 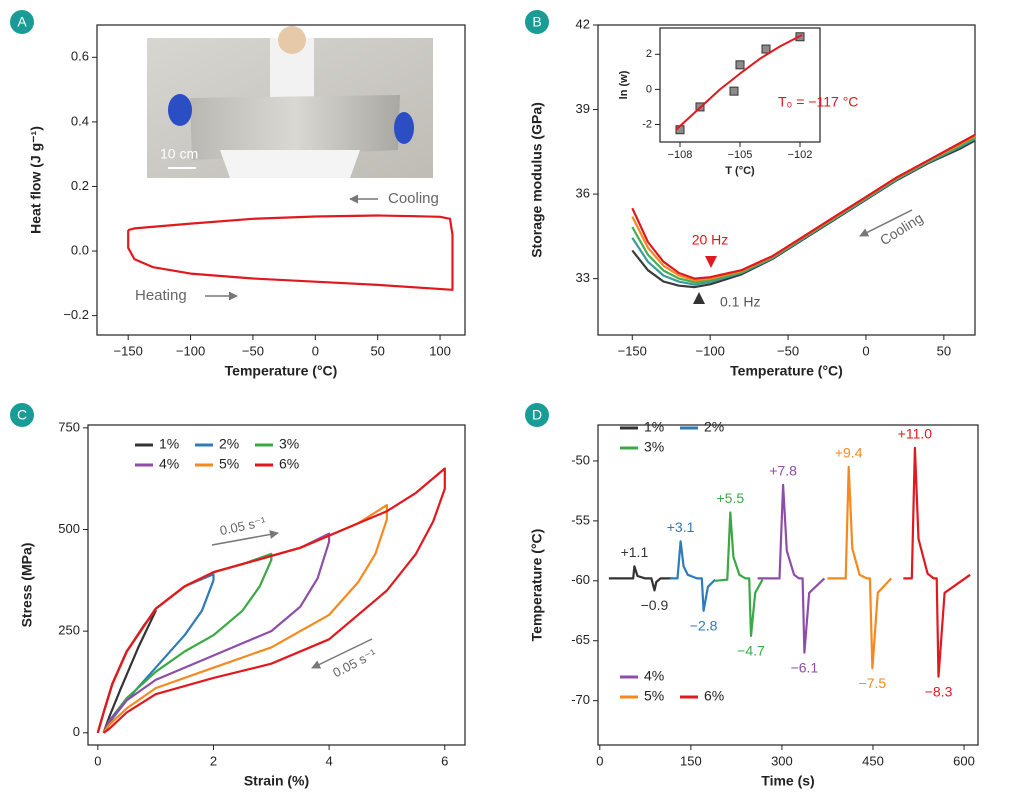 What do you see at coordinates (704, 625) in the screenshot?
I see `trough-label: −2.8` at bounding box center [704, 625].